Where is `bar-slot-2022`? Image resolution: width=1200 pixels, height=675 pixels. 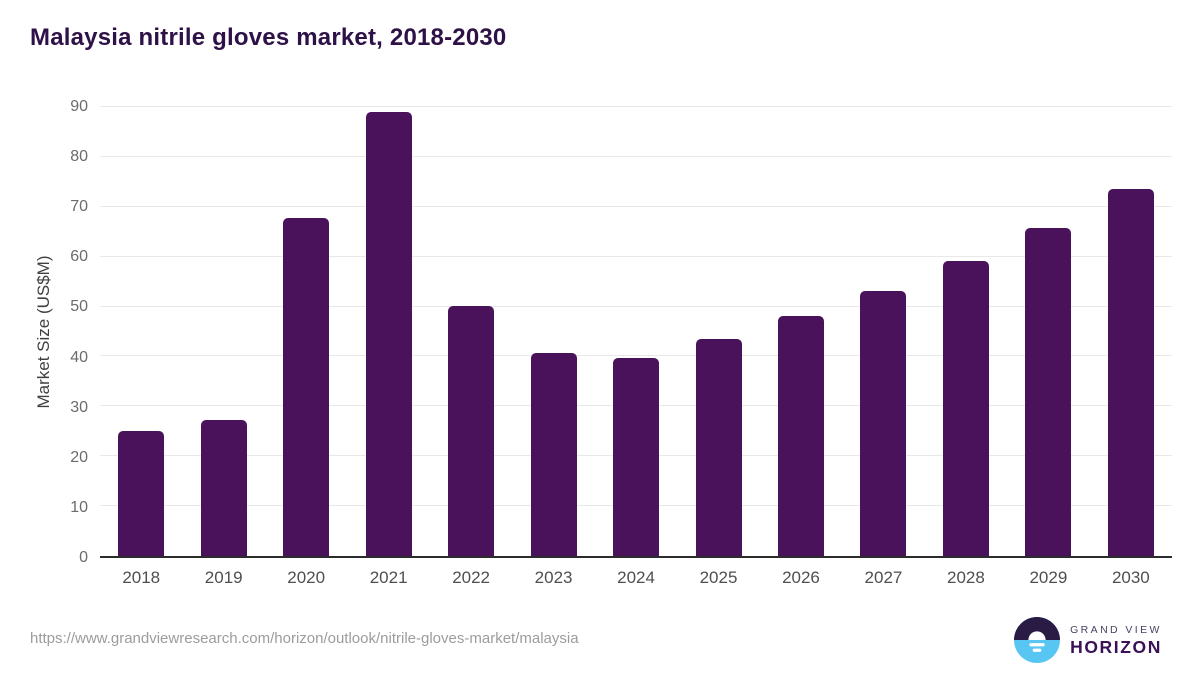 bar-slot-2022 is located at coordinates (471, 331).